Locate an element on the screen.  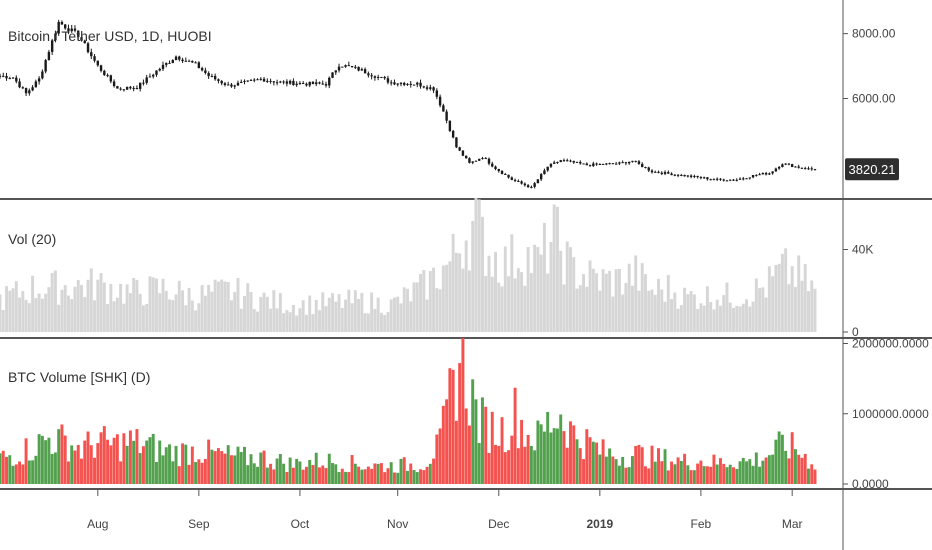
btc-volume-pane-title: BTC Volume [SHK] (D) is located at coordinates (79, 377).